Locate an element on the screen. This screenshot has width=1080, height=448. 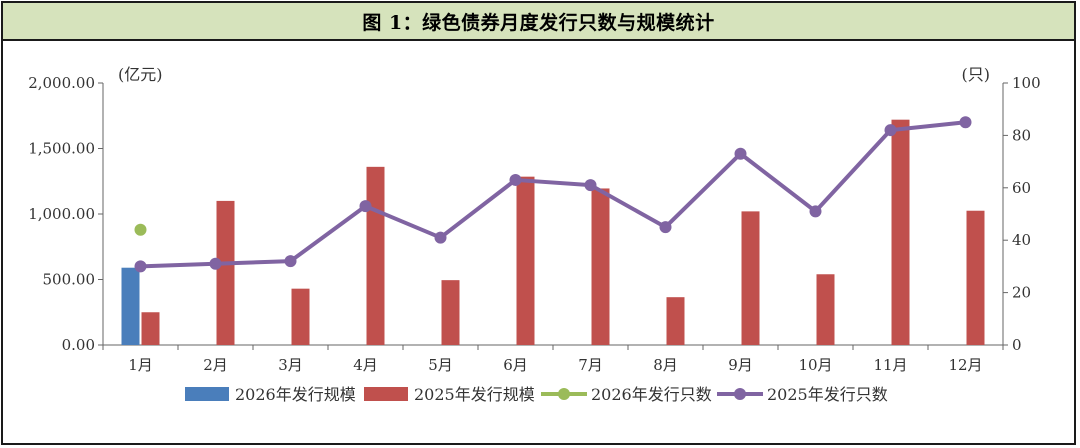
legend: 2026年发行规模 2025年发行规模 2026年发行只数 2025年发行只数 is located at coordinates (536, 394).